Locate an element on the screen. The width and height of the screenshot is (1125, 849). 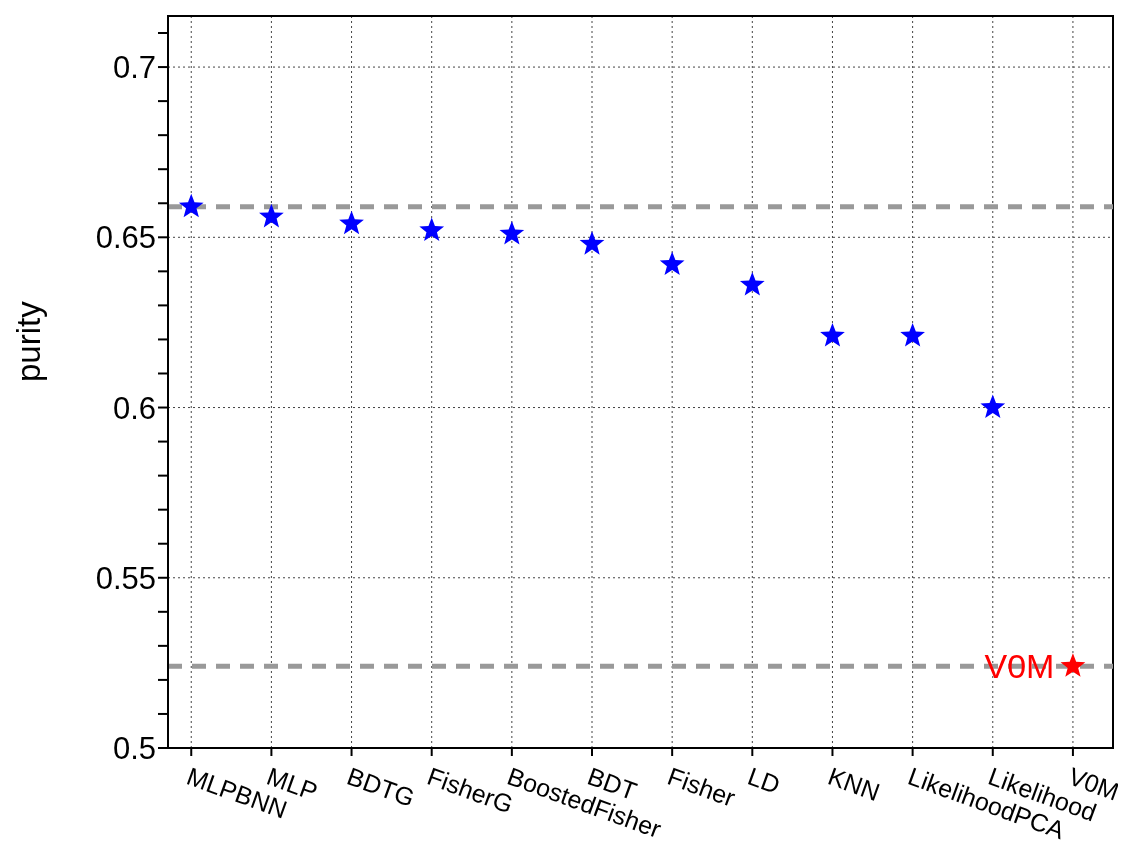
y-axis-title: purity is located at coordinates (28, 341).